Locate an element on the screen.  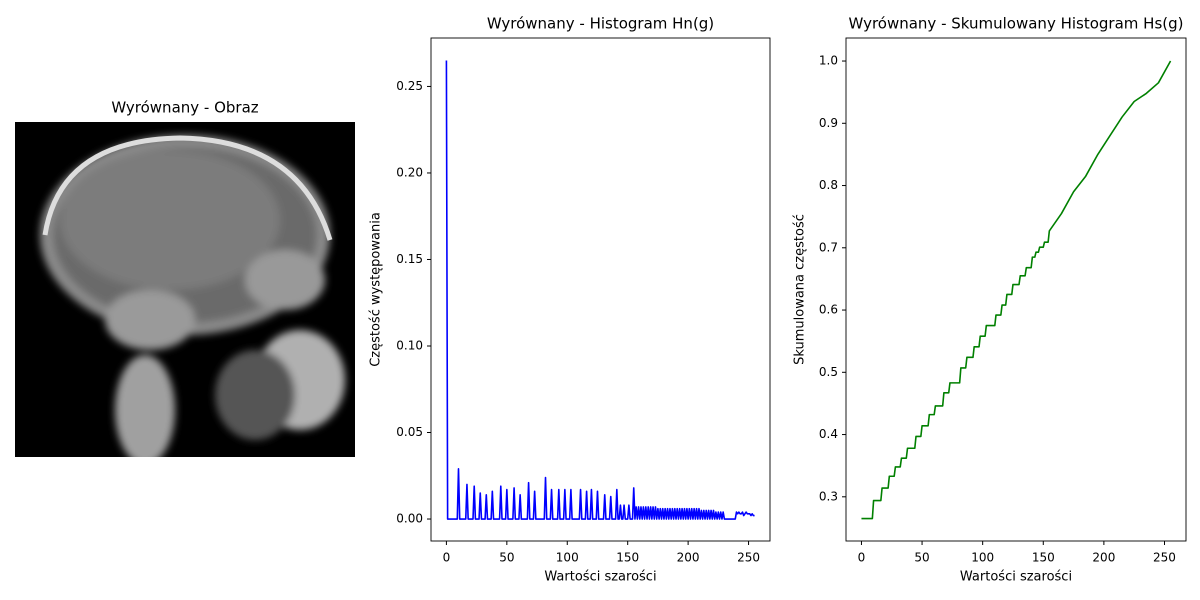
y-tick-label: 0.9 is located at coordinates (828, 123).